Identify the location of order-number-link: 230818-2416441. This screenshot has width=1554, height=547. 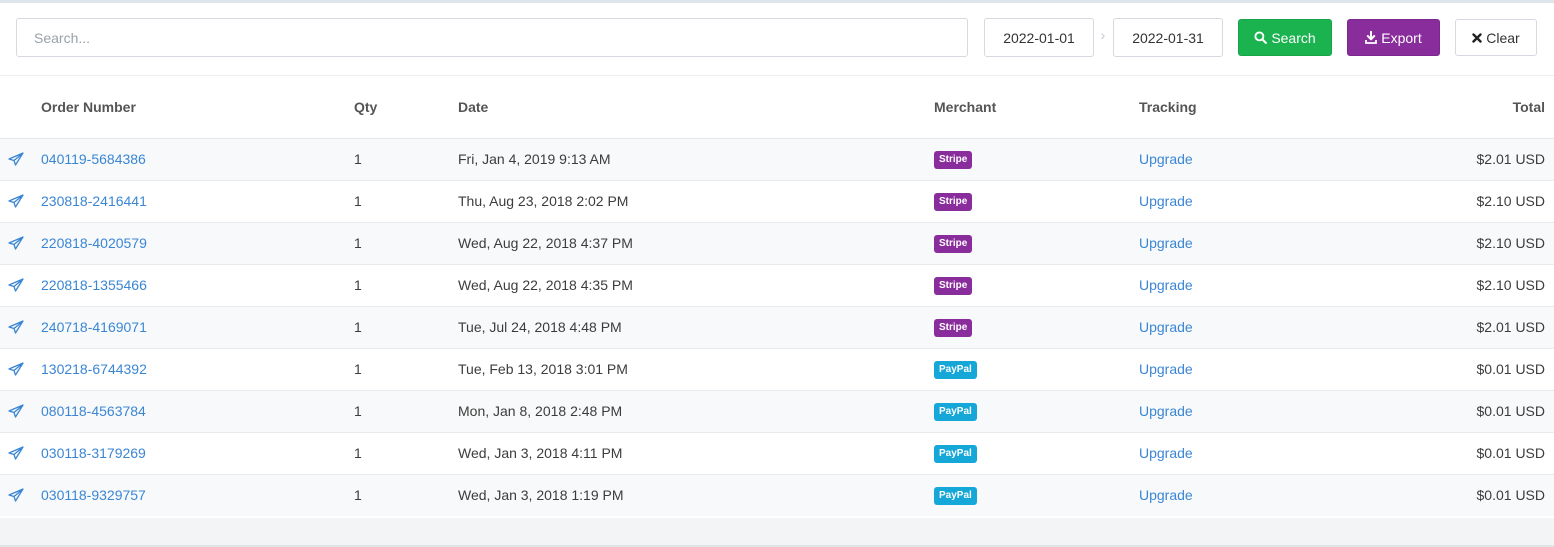
(94, 201).